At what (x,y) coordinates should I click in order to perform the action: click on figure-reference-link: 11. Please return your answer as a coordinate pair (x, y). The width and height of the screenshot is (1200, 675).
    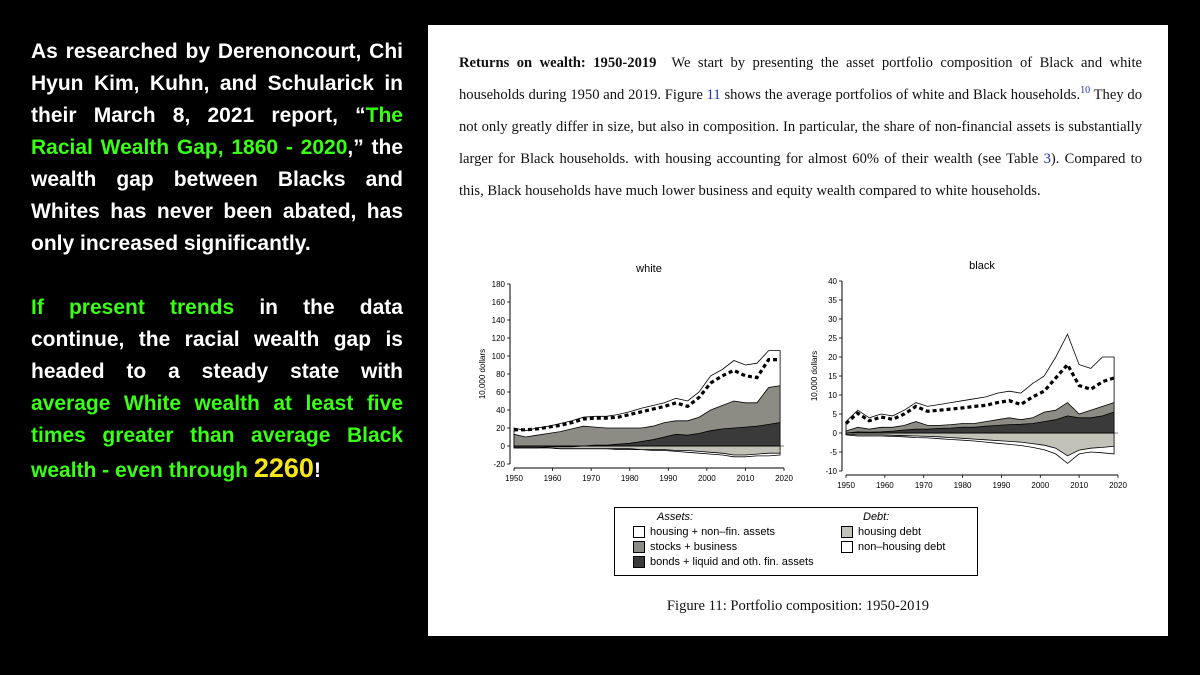
    Looking at the image, I should click on (713, 95).